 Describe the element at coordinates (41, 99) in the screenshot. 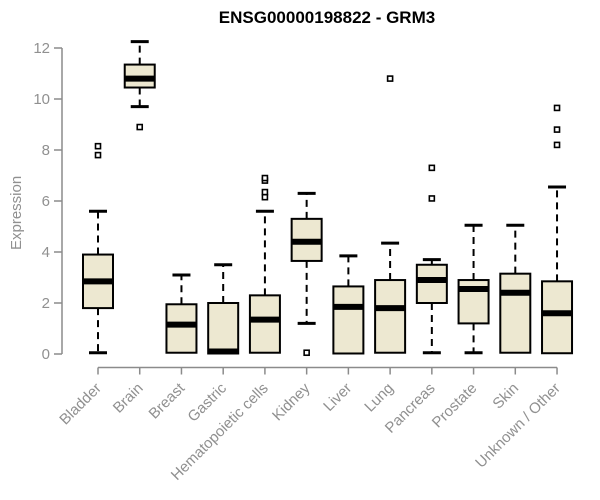

I see `y-tick-label: 10` at that location.